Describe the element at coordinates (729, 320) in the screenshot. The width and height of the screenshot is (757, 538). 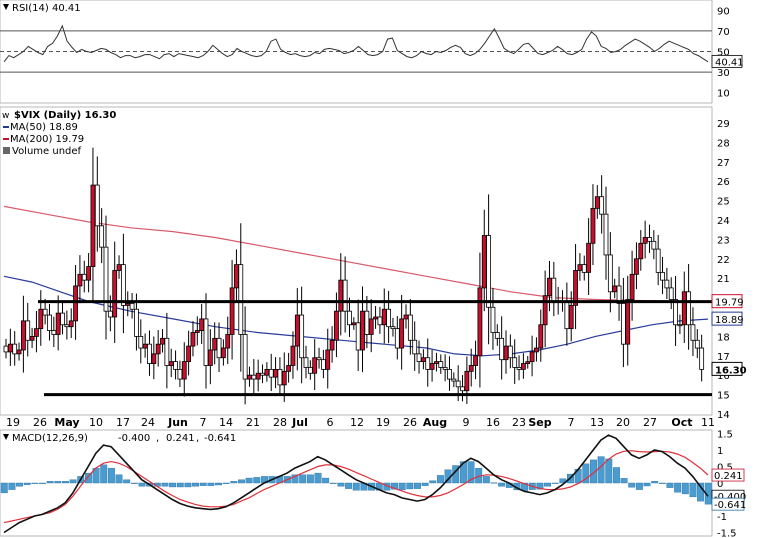
I see `price-tag: 18.89` at that location.